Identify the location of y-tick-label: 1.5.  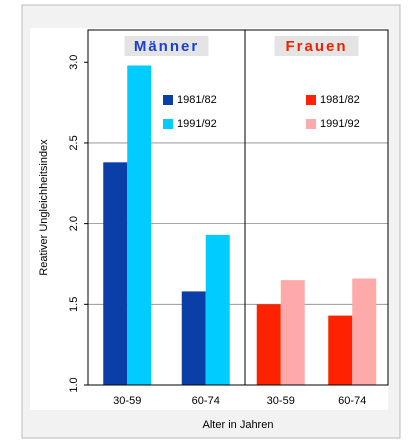
(74, 304).